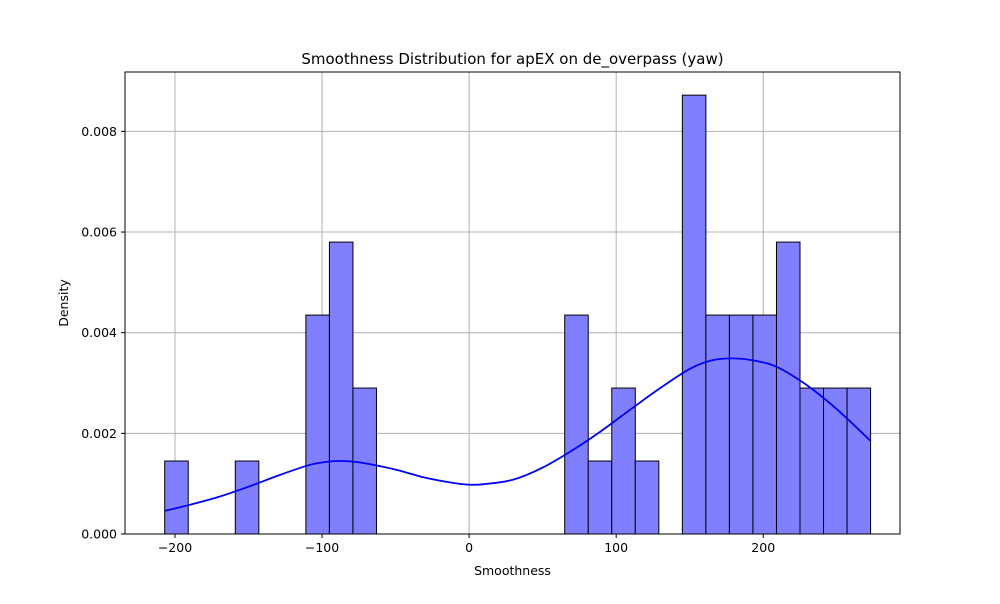 This screenshot has width=1000, height=604. What do you see at coordinates (512, 570) in the screenshot?
I see `x-axis-title: Smoothness` at bounding box center [512, 570].